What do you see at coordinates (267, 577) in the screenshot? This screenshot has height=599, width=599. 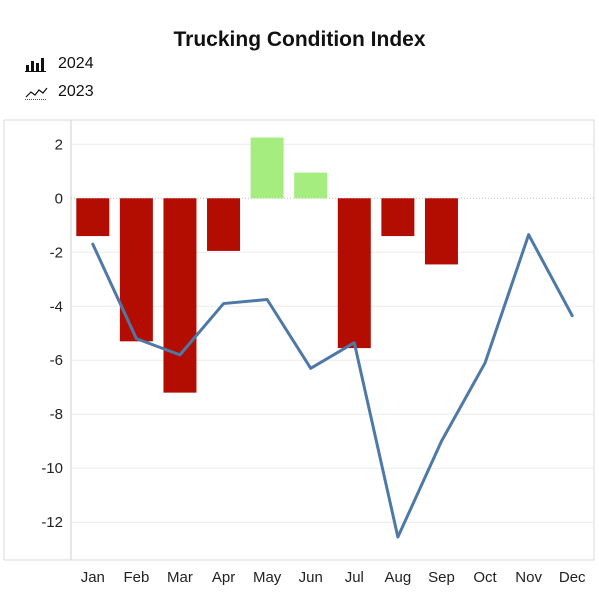 I see `x-tick-label: May` at bounding box center [267, 577].